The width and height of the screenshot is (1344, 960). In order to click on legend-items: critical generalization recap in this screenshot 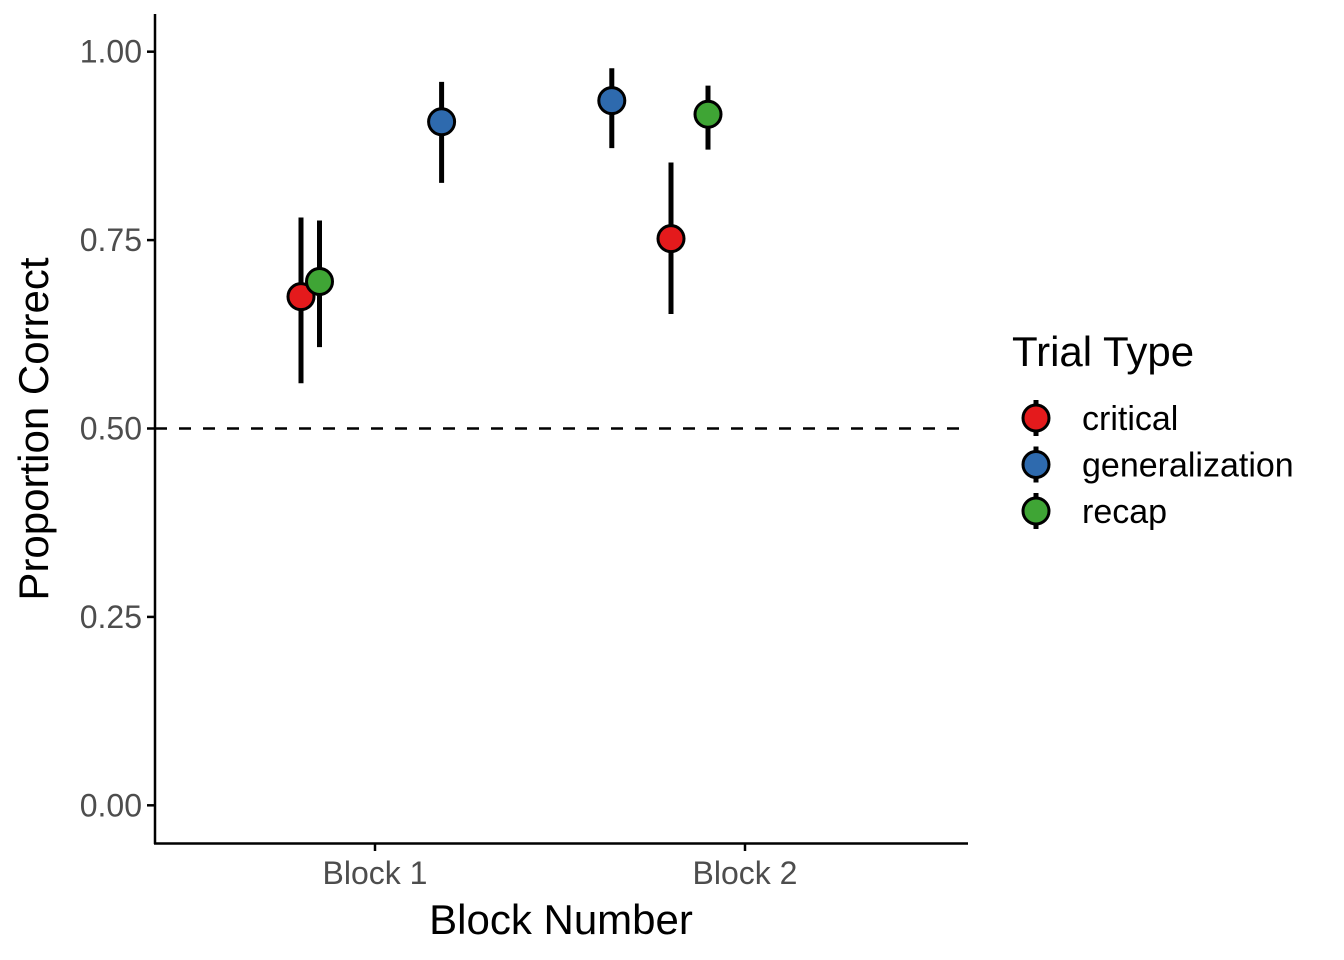, I will do `click(1157, 465)`.